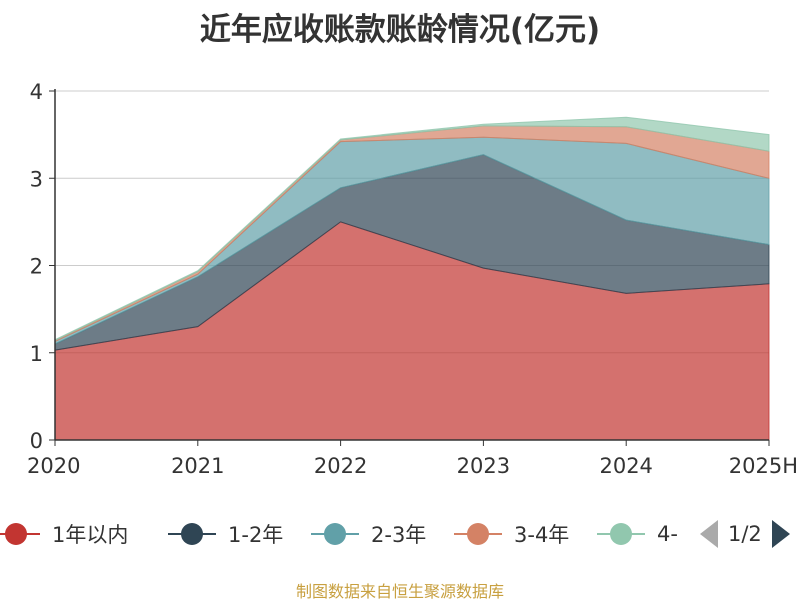 The height and width of the screenshot is (602, 800). I want to click on prev-page-icon, so click(709, 534).